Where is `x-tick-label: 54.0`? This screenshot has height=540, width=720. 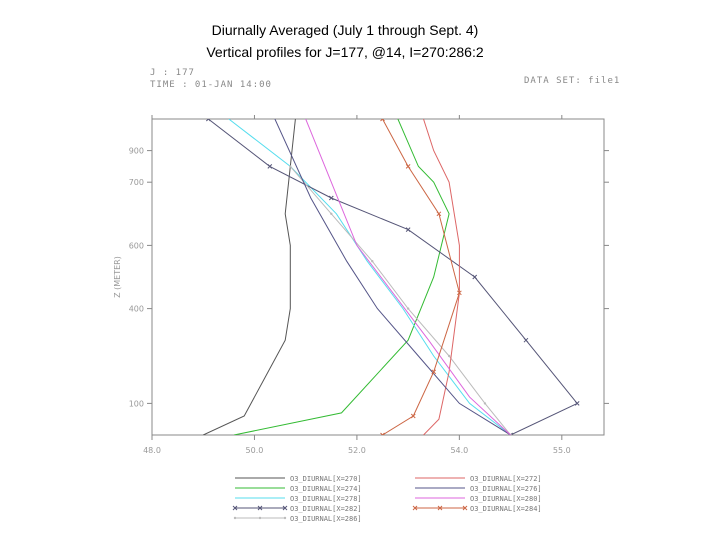
x-tick-label: 54.0 is located at coordinates (459, 450).